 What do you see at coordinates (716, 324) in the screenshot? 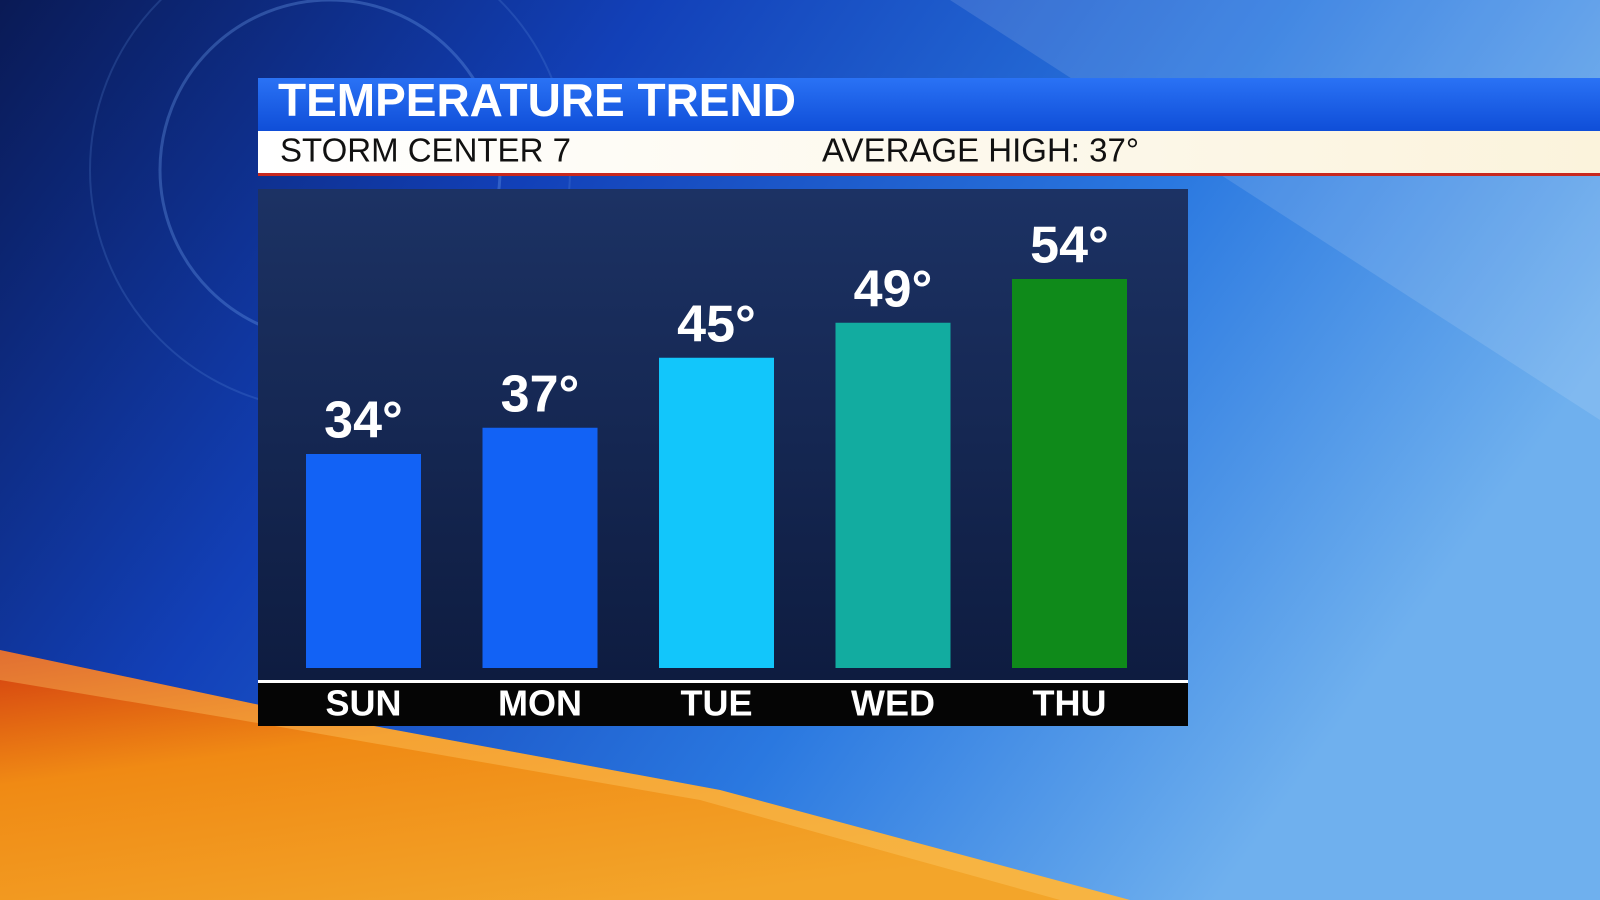
I see `value-label: 45°` at bounding box center [716, 324].